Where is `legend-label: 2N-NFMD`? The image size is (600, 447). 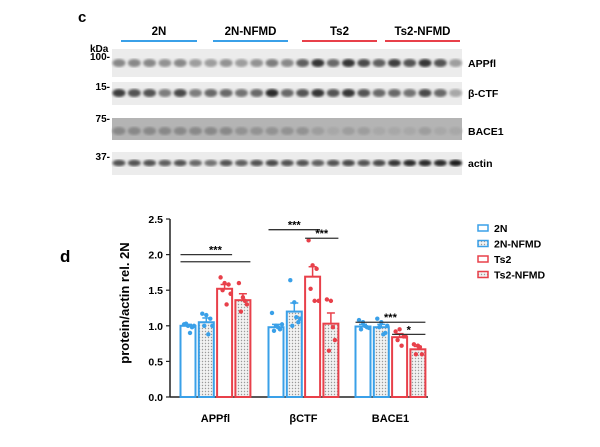
legend-label: 2N-NFMD is located at coordinates (518, 245).